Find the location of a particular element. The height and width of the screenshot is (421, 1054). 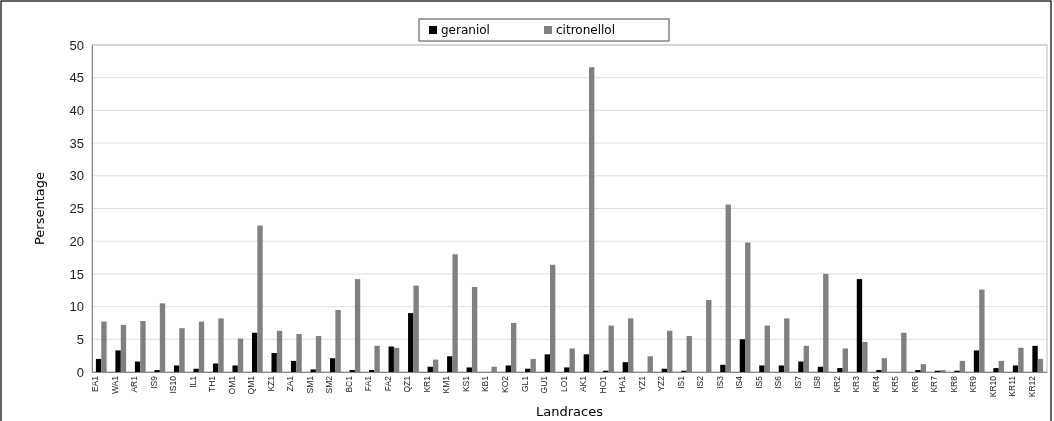

x-tick-label: KZ1 is located at coordinates (270, 383).